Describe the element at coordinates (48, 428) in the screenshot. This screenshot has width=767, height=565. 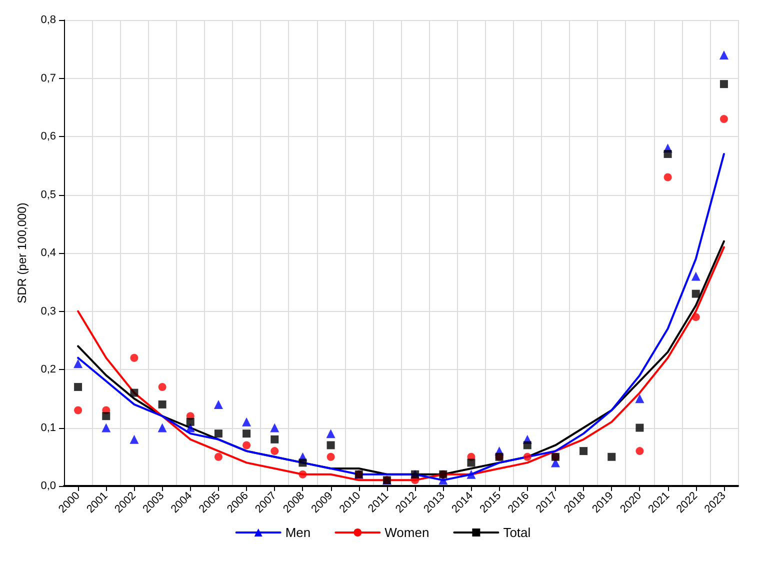
I see `y-tick-label: 0,1` at that location.